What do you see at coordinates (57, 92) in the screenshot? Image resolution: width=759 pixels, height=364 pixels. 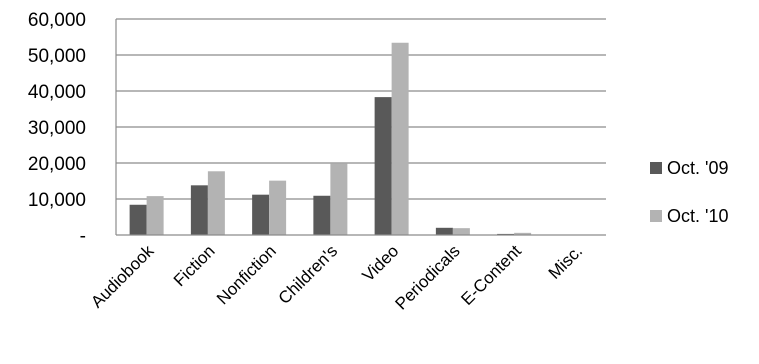 I see `y-tick-label: 40,000` at bounding box center [57, 92].